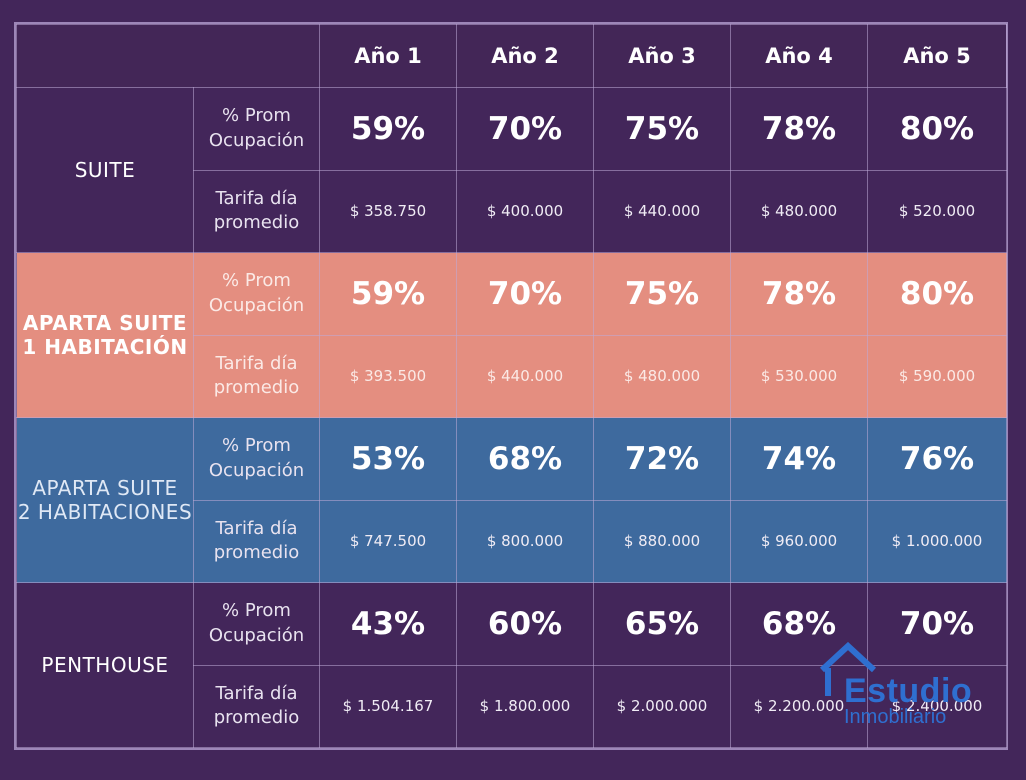 This screenshot has width=1026, height=780. Describe the element at coordinates (168, 56) in the screenshot. I see `header-corner` at that location.